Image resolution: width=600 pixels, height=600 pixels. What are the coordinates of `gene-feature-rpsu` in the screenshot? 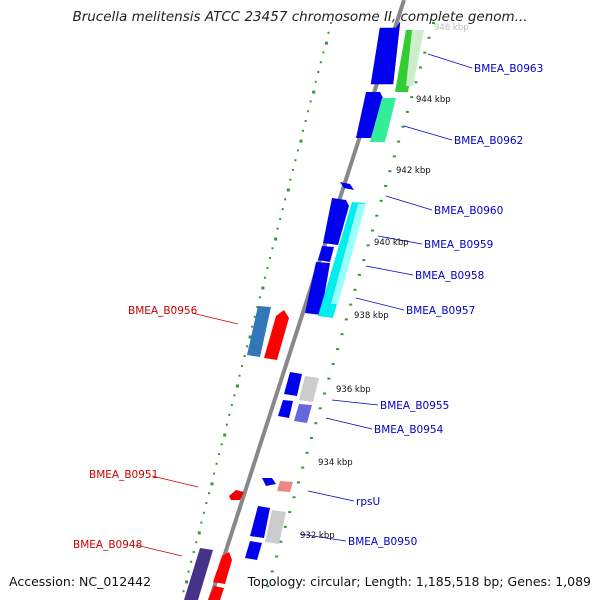 It's located at (269, 482).